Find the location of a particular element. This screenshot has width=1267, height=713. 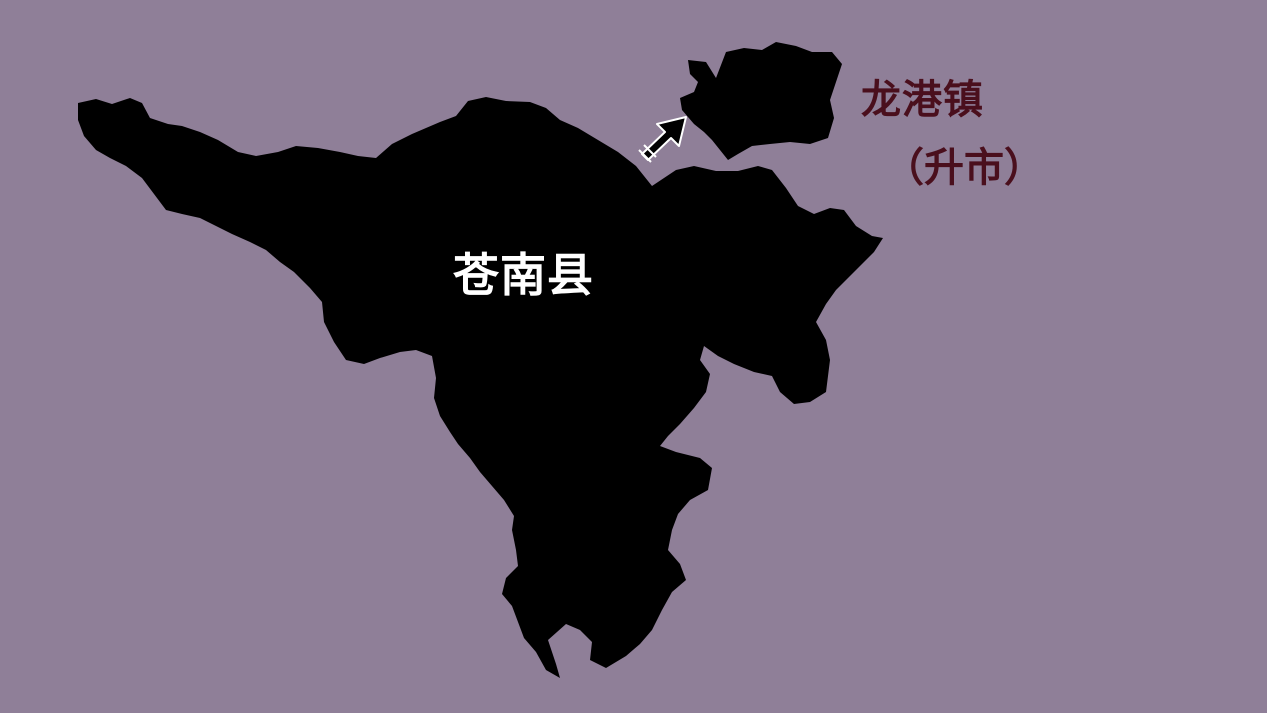

region-label-longgang: 龙港镇 is located at coordinates (922, 100).